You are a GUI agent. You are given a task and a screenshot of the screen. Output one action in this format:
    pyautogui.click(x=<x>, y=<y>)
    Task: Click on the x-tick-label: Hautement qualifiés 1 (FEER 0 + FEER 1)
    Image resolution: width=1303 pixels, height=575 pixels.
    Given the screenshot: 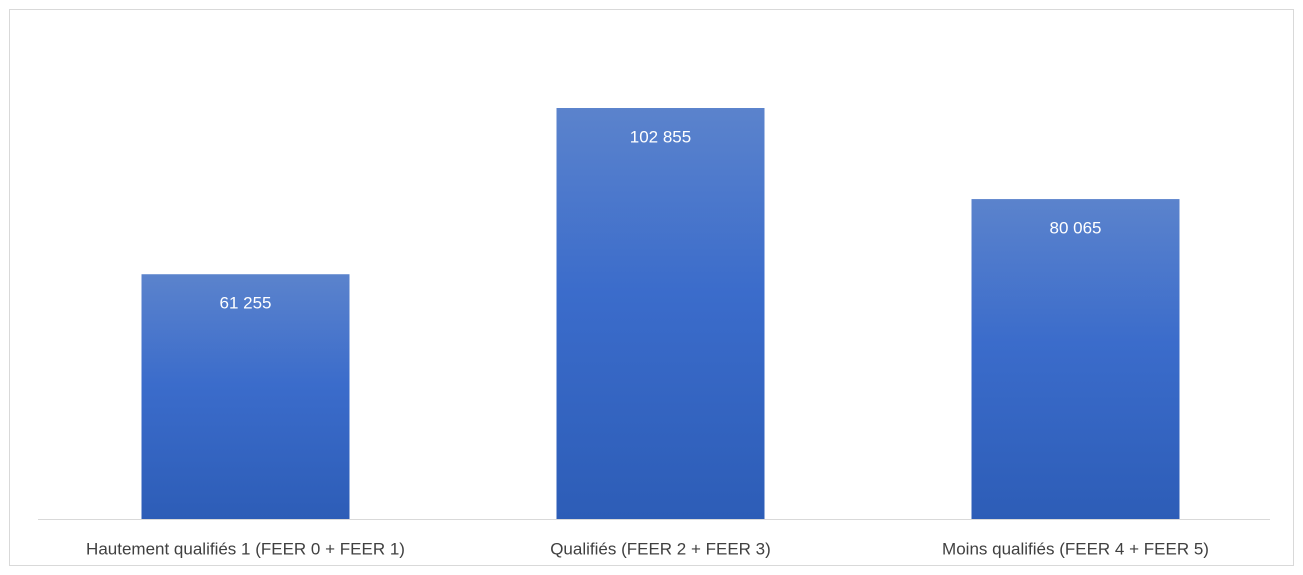 What is the action you would take?
    pyautogui.click(x=245, y=548)
    